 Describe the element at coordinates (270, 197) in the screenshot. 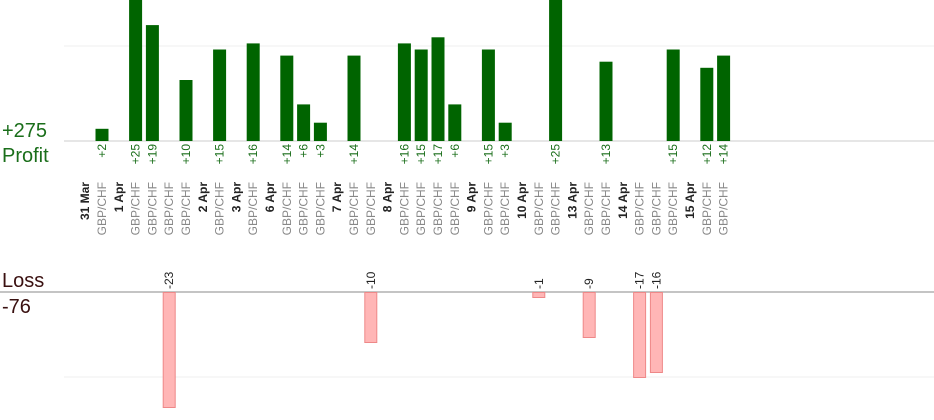

I see `day-label: 6 Apr` at that location.